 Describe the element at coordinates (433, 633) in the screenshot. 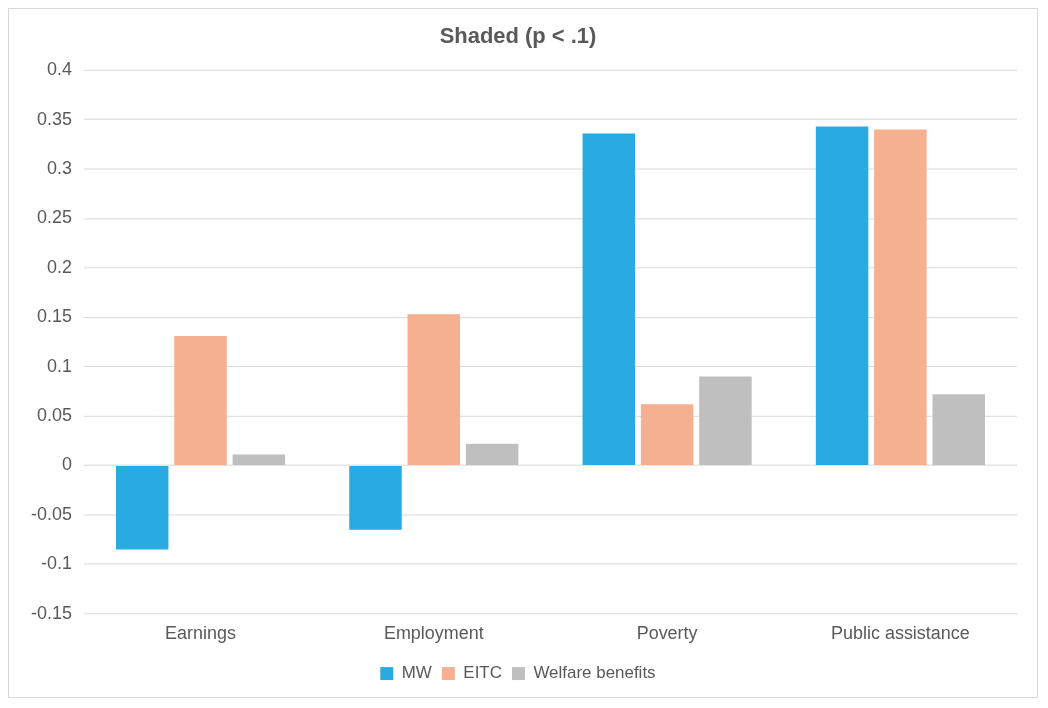

I see `x-tick-label: Employment` at that location.